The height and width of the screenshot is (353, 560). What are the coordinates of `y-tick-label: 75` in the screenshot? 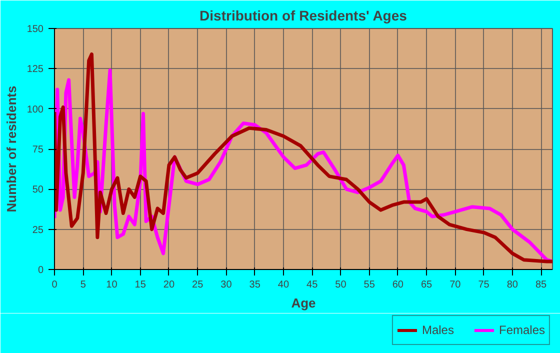 It's located at (38, 150).